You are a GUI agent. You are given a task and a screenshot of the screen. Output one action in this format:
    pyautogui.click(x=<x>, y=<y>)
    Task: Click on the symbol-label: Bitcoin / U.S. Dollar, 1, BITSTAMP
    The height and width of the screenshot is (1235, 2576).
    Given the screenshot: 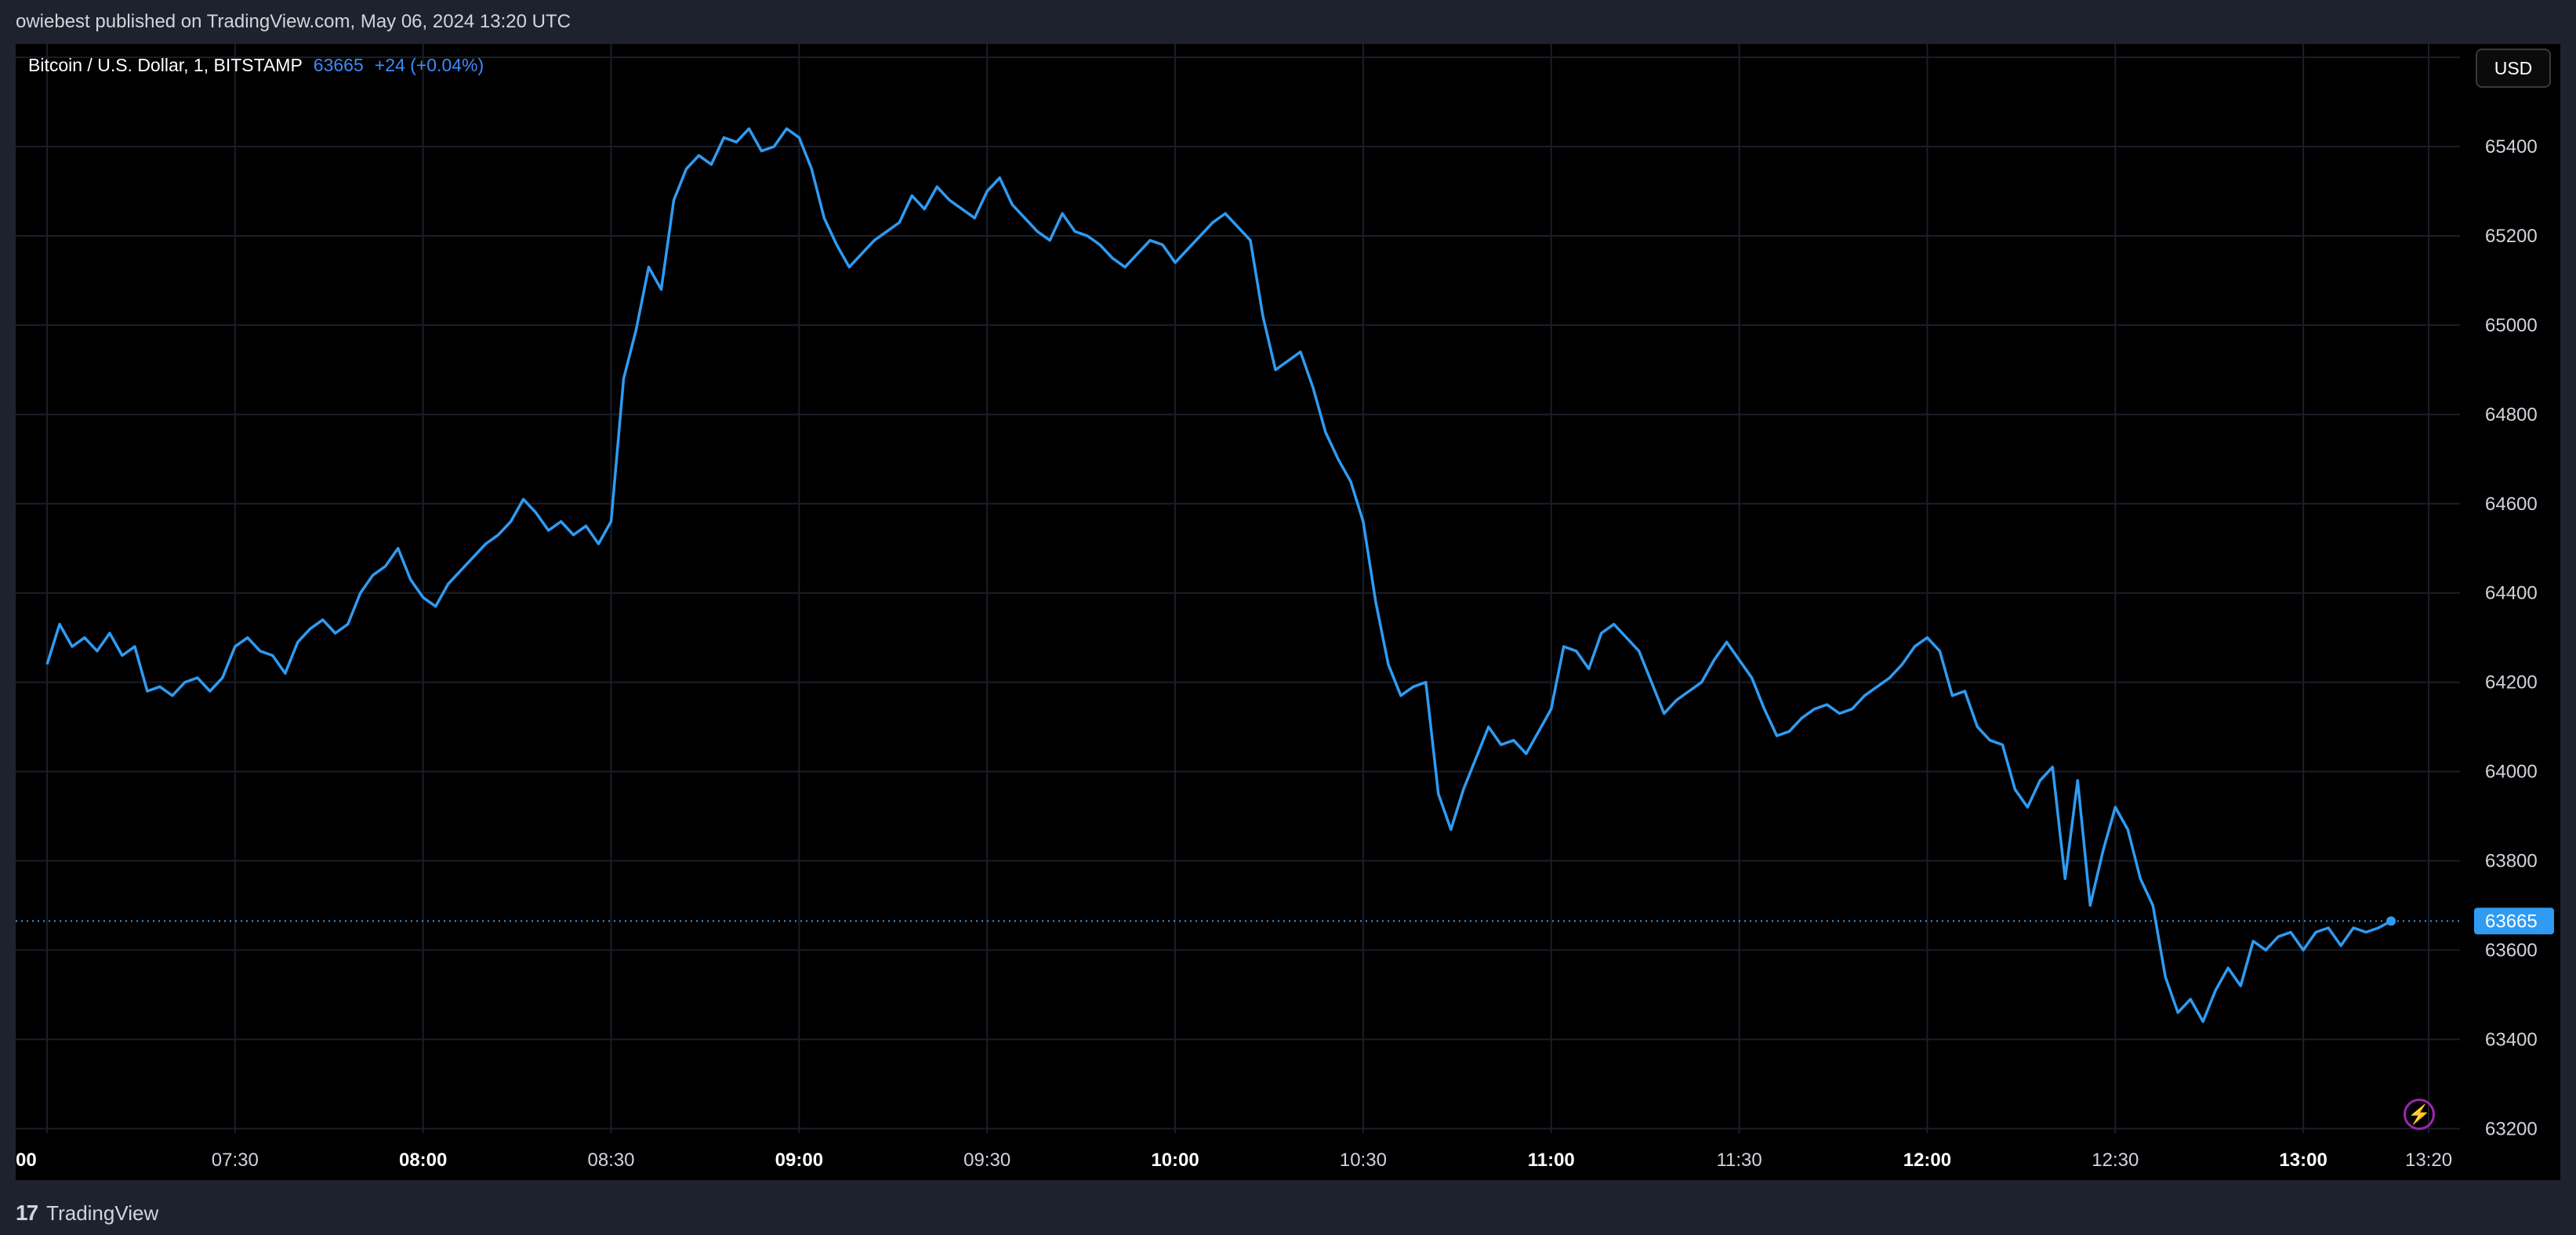 What is the action you would take?
    pyautogui.click(x=165, y=65)
    